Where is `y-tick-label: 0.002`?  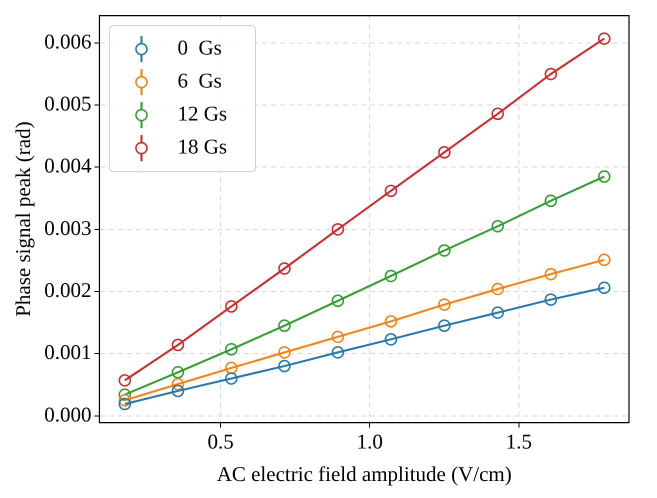
y-tick-label: 0.002 is located at coordinates (68, 290).